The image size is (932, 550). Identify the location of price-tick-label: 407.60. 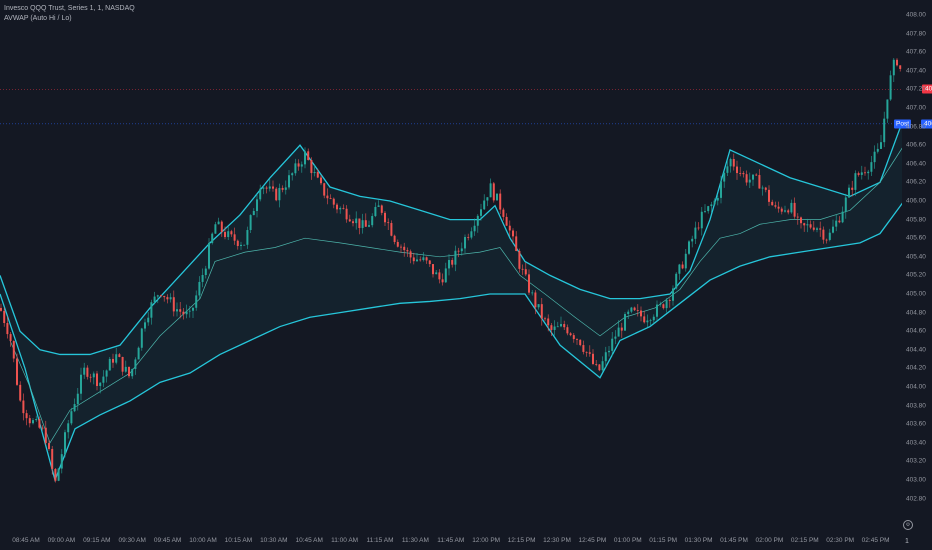
(916, 52).